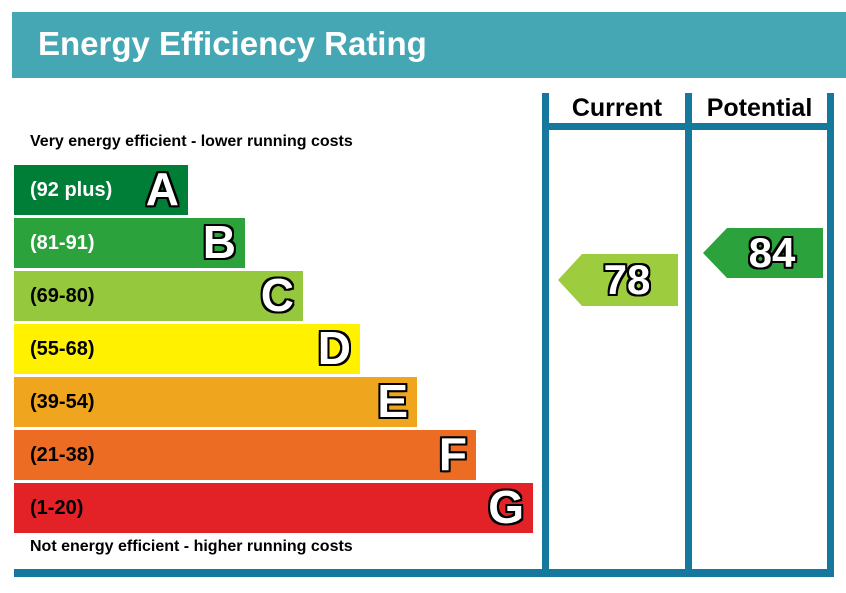 This screenshot has width=846, height=593. Describe the element at coordinates (772, 252) in the screenshot. I see `potential-rating-value: 84` at that location.